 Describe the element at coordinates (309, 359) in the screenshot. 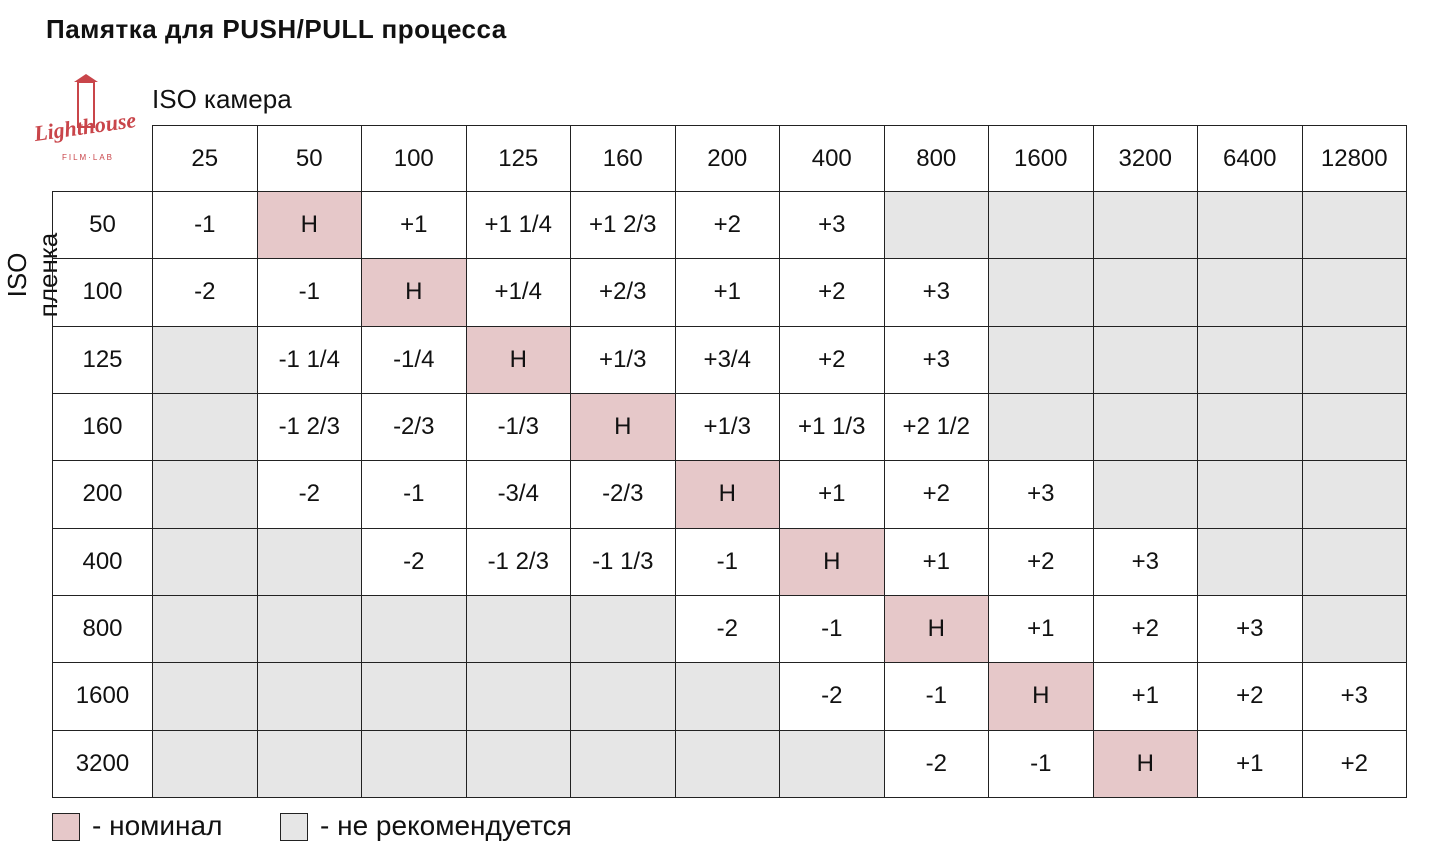

I see `cell: -1 1/4` at that location.